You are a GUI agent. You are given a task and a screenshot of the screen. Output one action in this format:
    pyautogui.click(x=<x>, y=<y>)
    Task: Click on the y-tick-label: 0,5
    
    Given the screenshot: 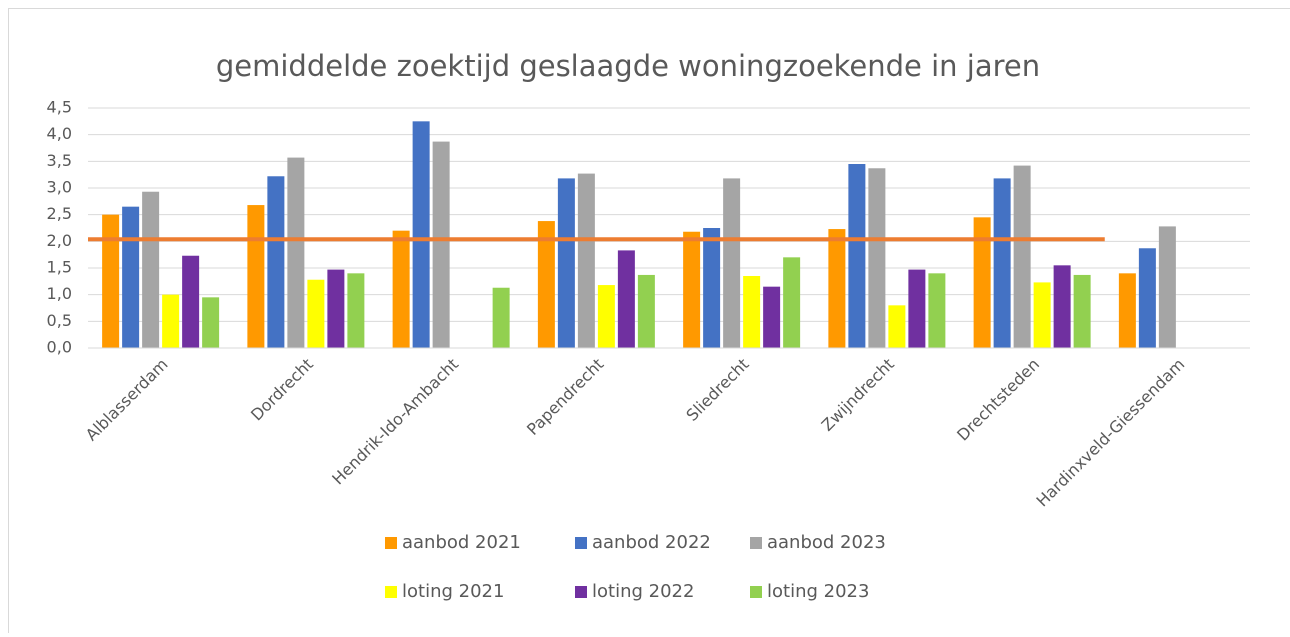 What is the action you would take?
    pyautogui.click(x=59, y=320)
    